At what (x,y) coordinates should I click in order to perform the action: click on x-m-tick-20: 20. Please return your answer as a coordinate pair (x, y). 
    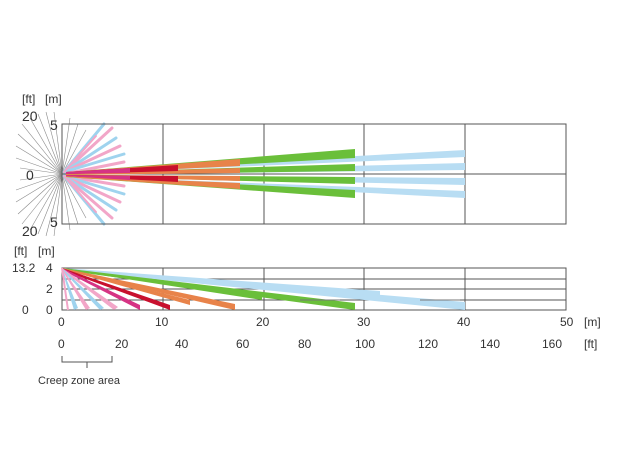
    Looking at the image, I should click on (263, 322).